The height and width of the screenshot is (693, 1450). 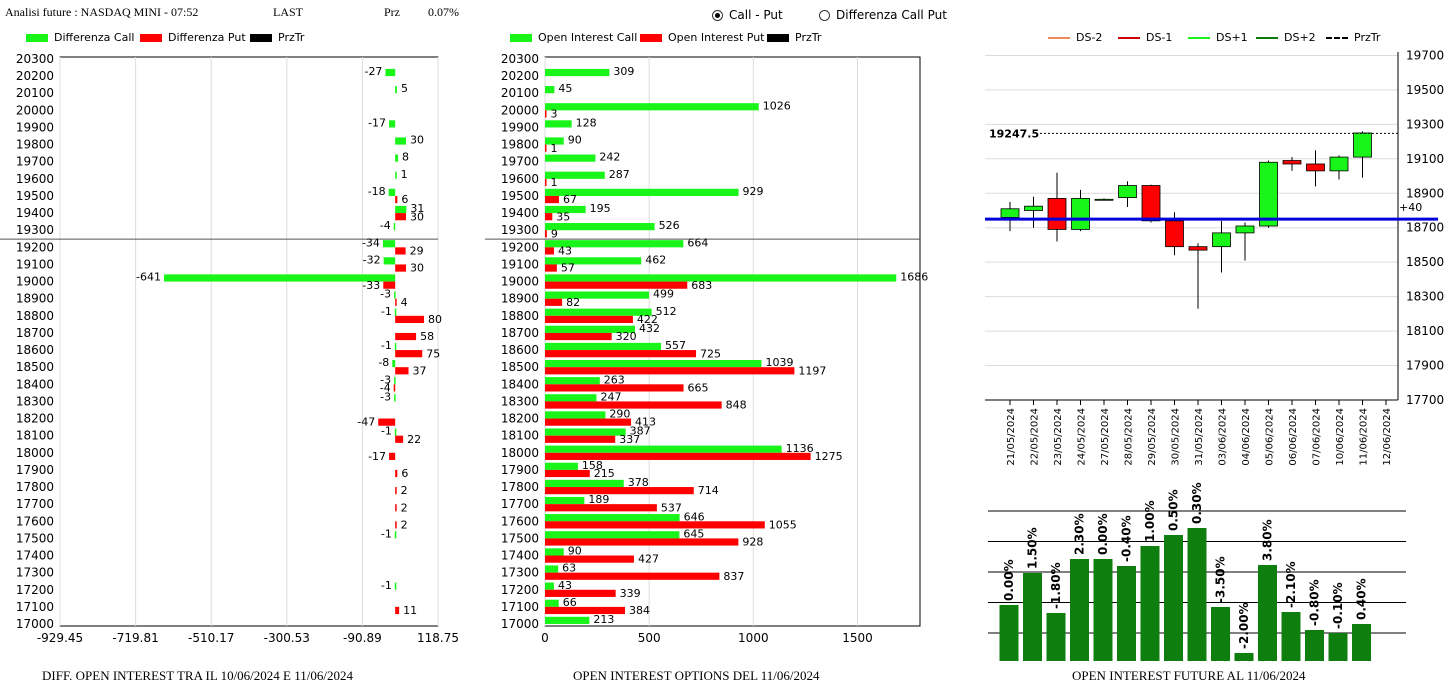 I want to click on date-label: 31/05/2024, so click(x=1199, y=437).